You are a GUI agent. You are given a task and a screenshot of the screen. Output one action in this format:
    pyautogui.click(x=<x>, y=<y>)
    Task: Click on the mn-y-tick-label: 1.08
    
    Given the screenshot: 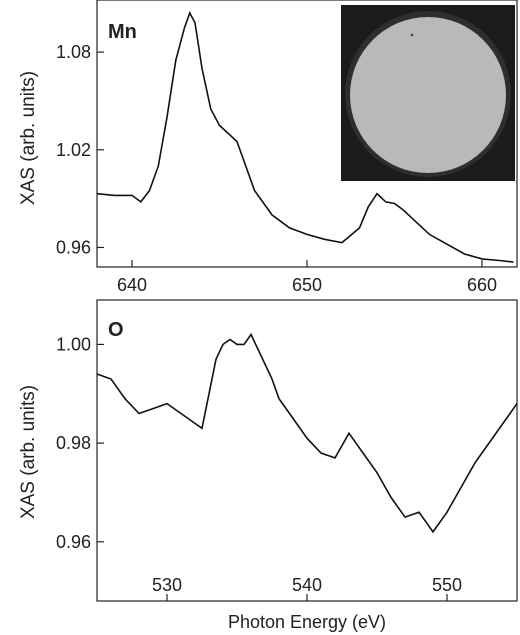 What is the action you would take?
    pyautogui.click(x=73, y=52)
    